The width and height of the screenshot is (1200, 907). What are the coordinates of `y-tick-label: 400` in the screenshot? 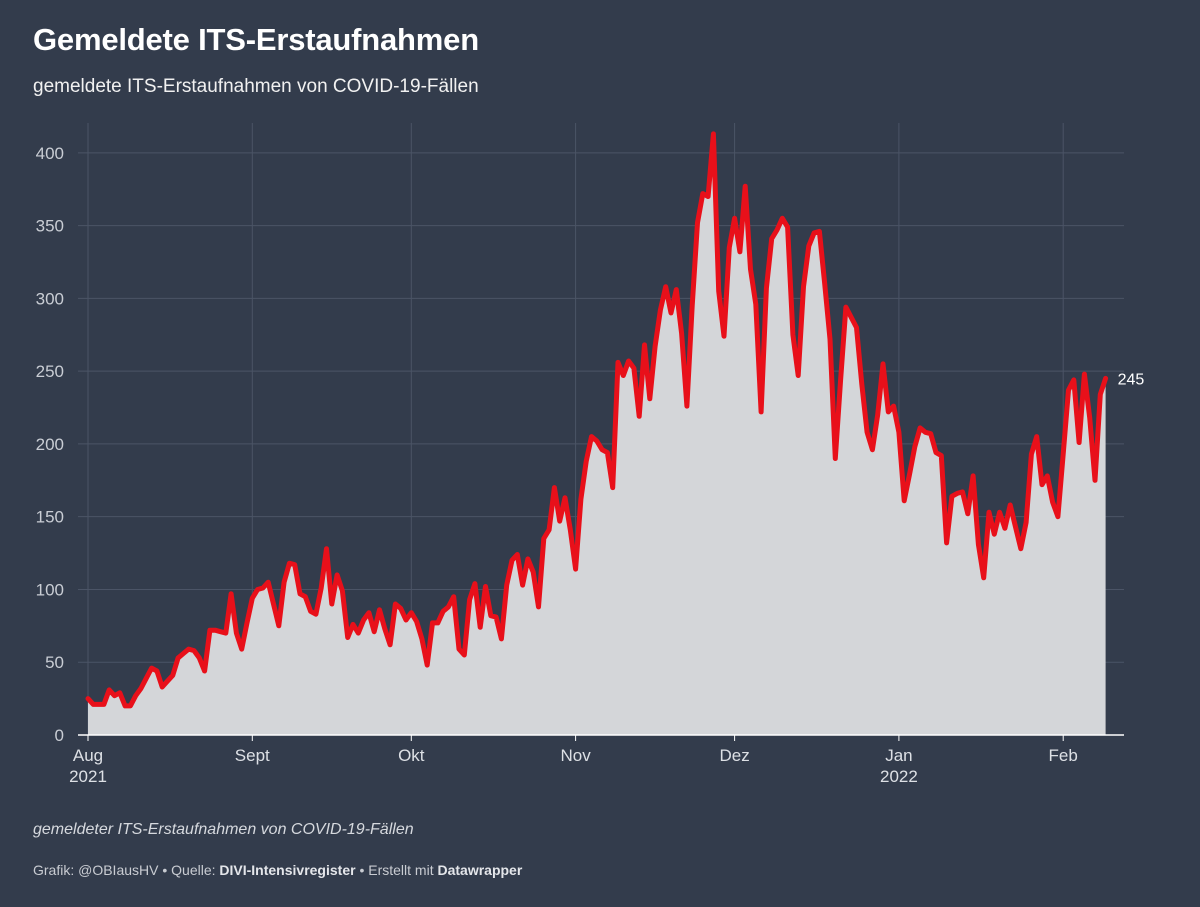 It's located at (50, 153).